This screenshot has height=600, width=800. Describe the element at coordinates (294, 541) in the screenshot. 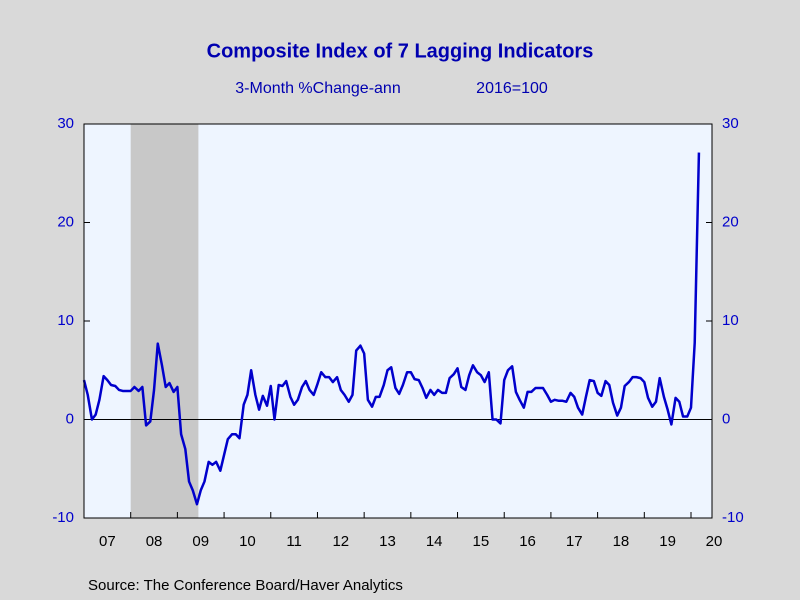

I see `x-tick-label: 11` at that location.